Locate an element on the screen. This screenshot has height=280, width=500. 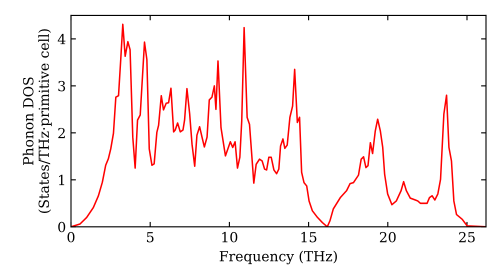
y-tick-label: 1 is located at coordinates (61, 180).